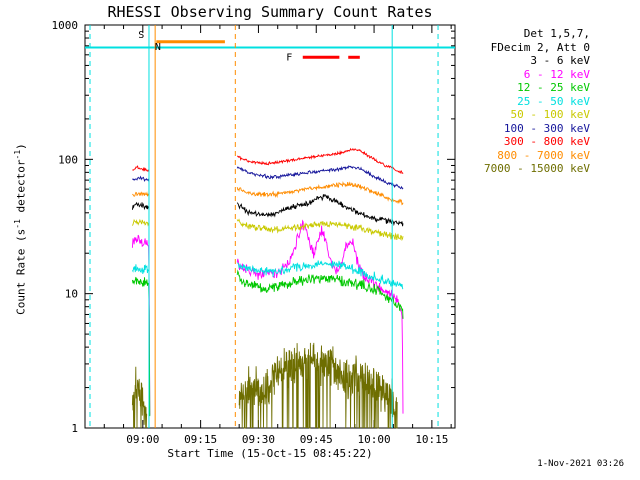 Image resolution: width=640 pixels, height=480 pixels. I want to click on y-tick-label: 1000, so click(65, 25).